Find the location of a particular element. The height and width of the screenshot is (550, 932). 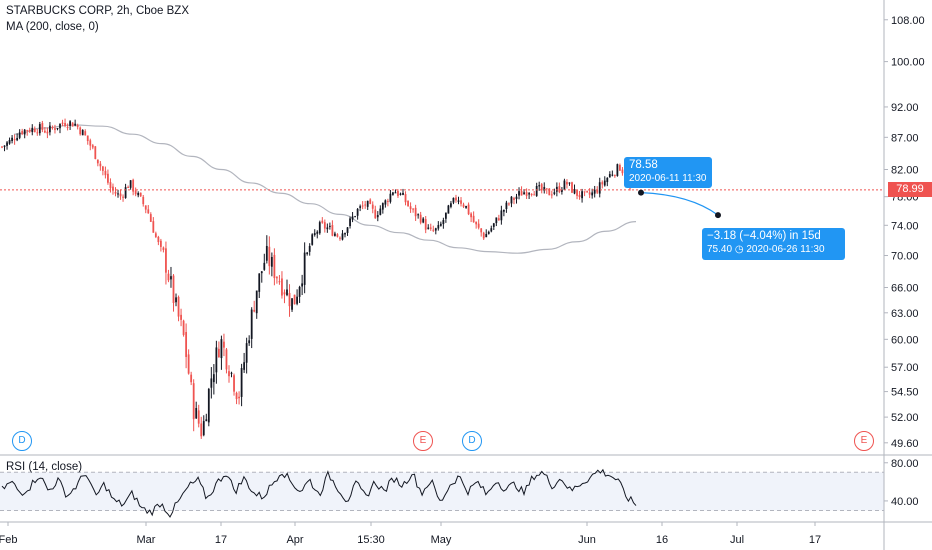

y-tick-label: 92.00 is located at coordinates (905, 108).